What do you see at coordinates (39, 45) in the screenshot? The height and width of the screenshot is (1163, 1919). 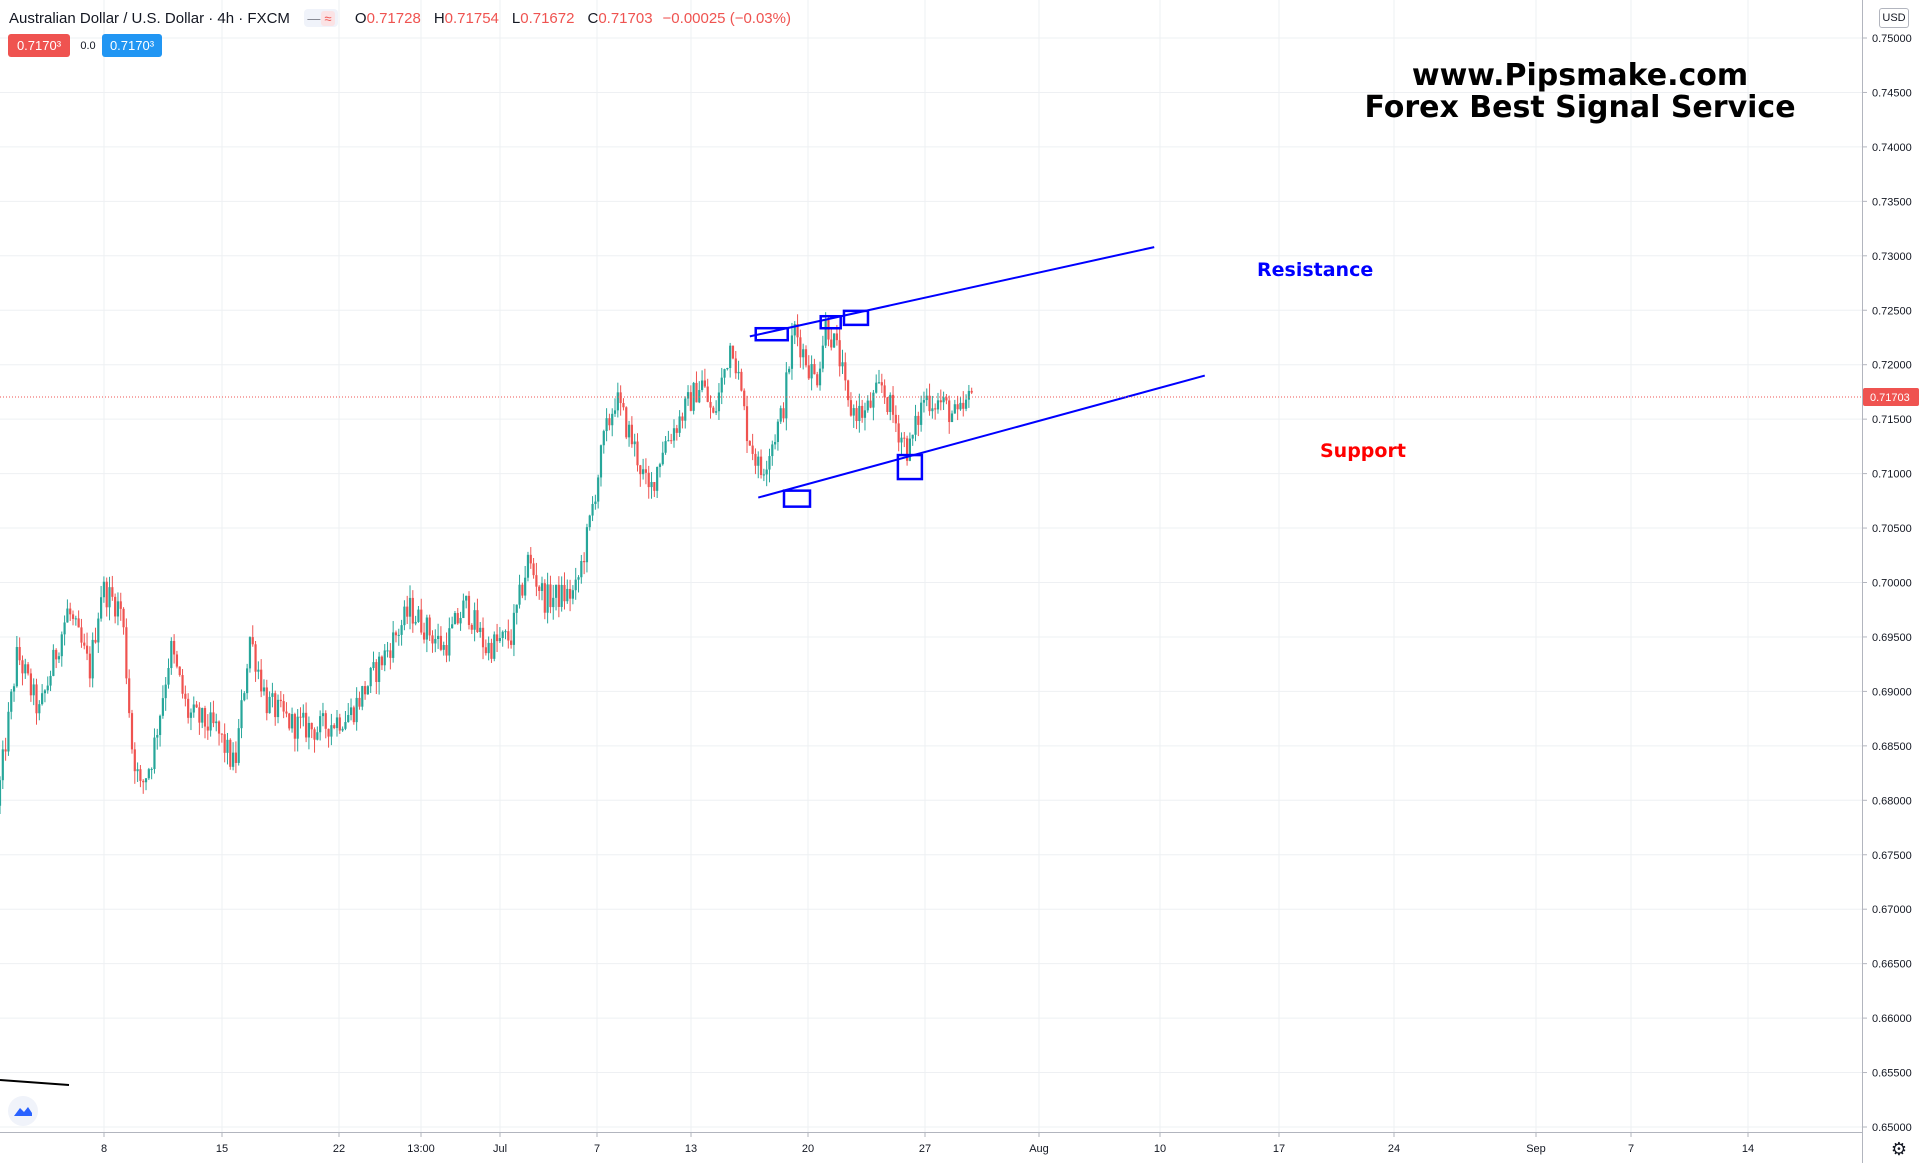 I see `sell-price-button: 0.7170³` at bounding box center [39, 45].